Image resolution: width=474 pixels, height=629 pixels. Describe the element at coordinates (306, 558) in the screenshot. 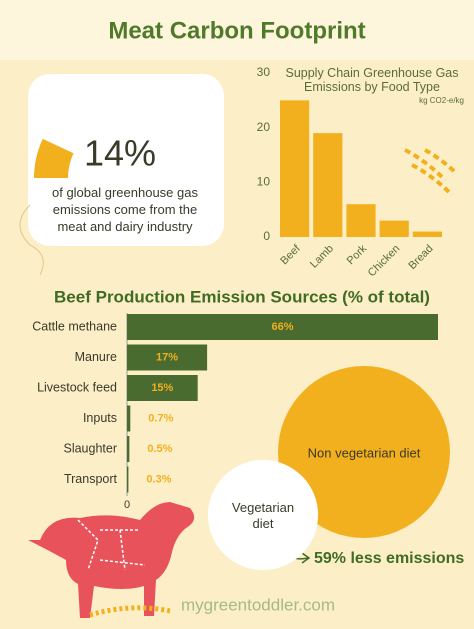

I see `annotation-arrowhead` at that location.